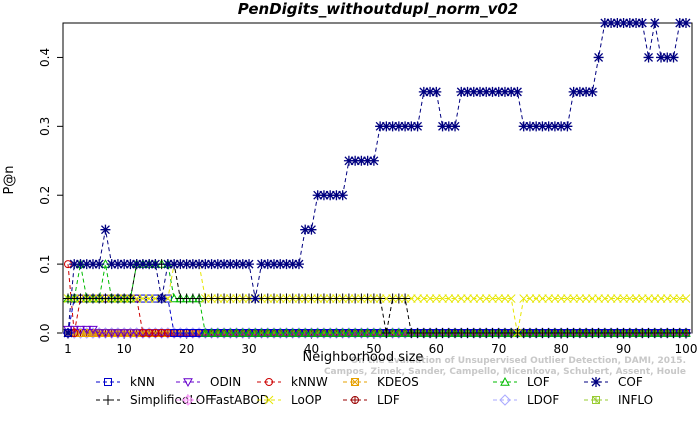 The image size is (699, 434). Describe the element at coordinates (108, 400) in the screenshot. I see `legend-marker-SimplifiedLOF` at that location.